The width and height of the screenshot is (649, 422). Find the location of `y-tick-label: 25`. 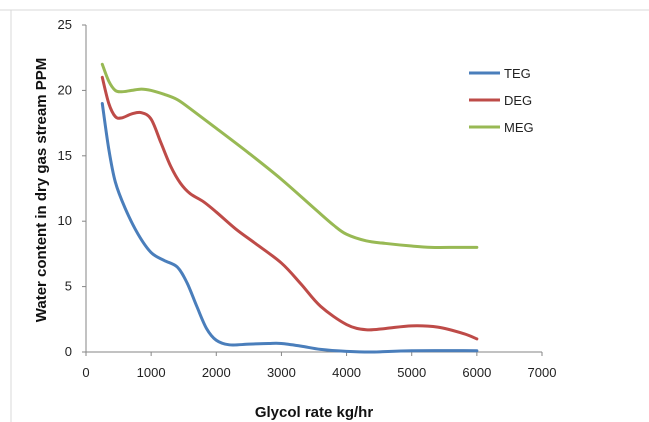

y-tick-label: 25 is located at coordinates (65, 24).